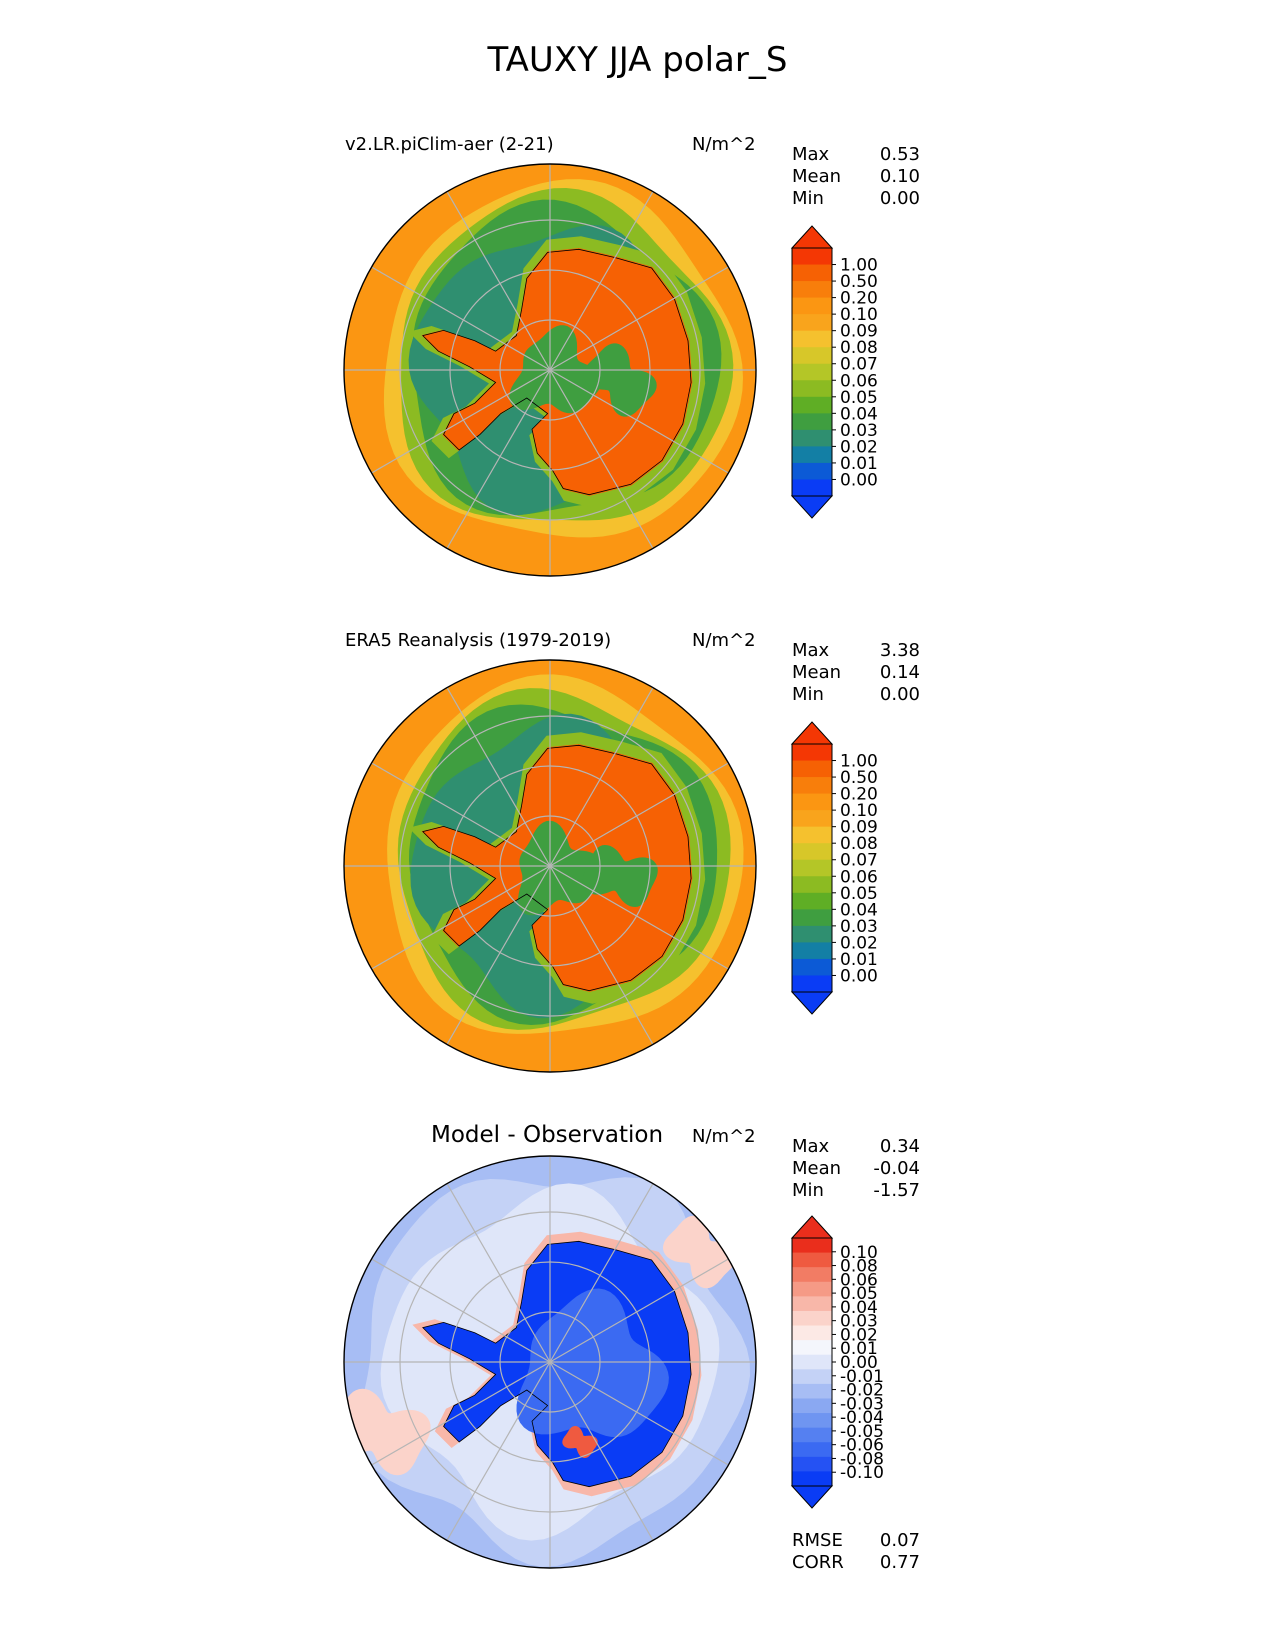  I want to click on colorbar-tick-label: -0.04, so click(862, 1418).